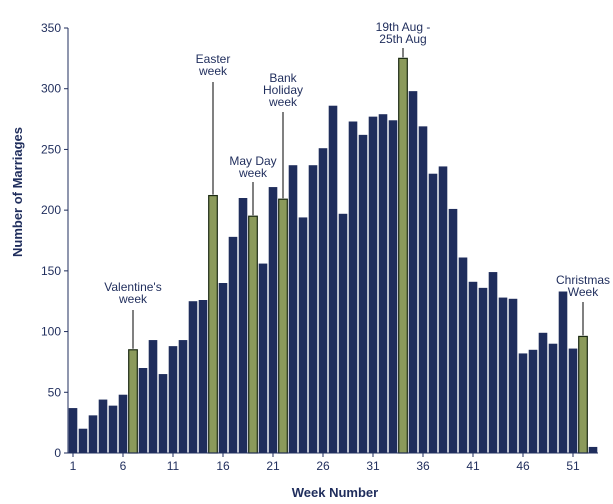 Image resolution: width=613 pixels, height=504 pixels. I want to click on bar-week-7-highlighted, so click(133, 401).